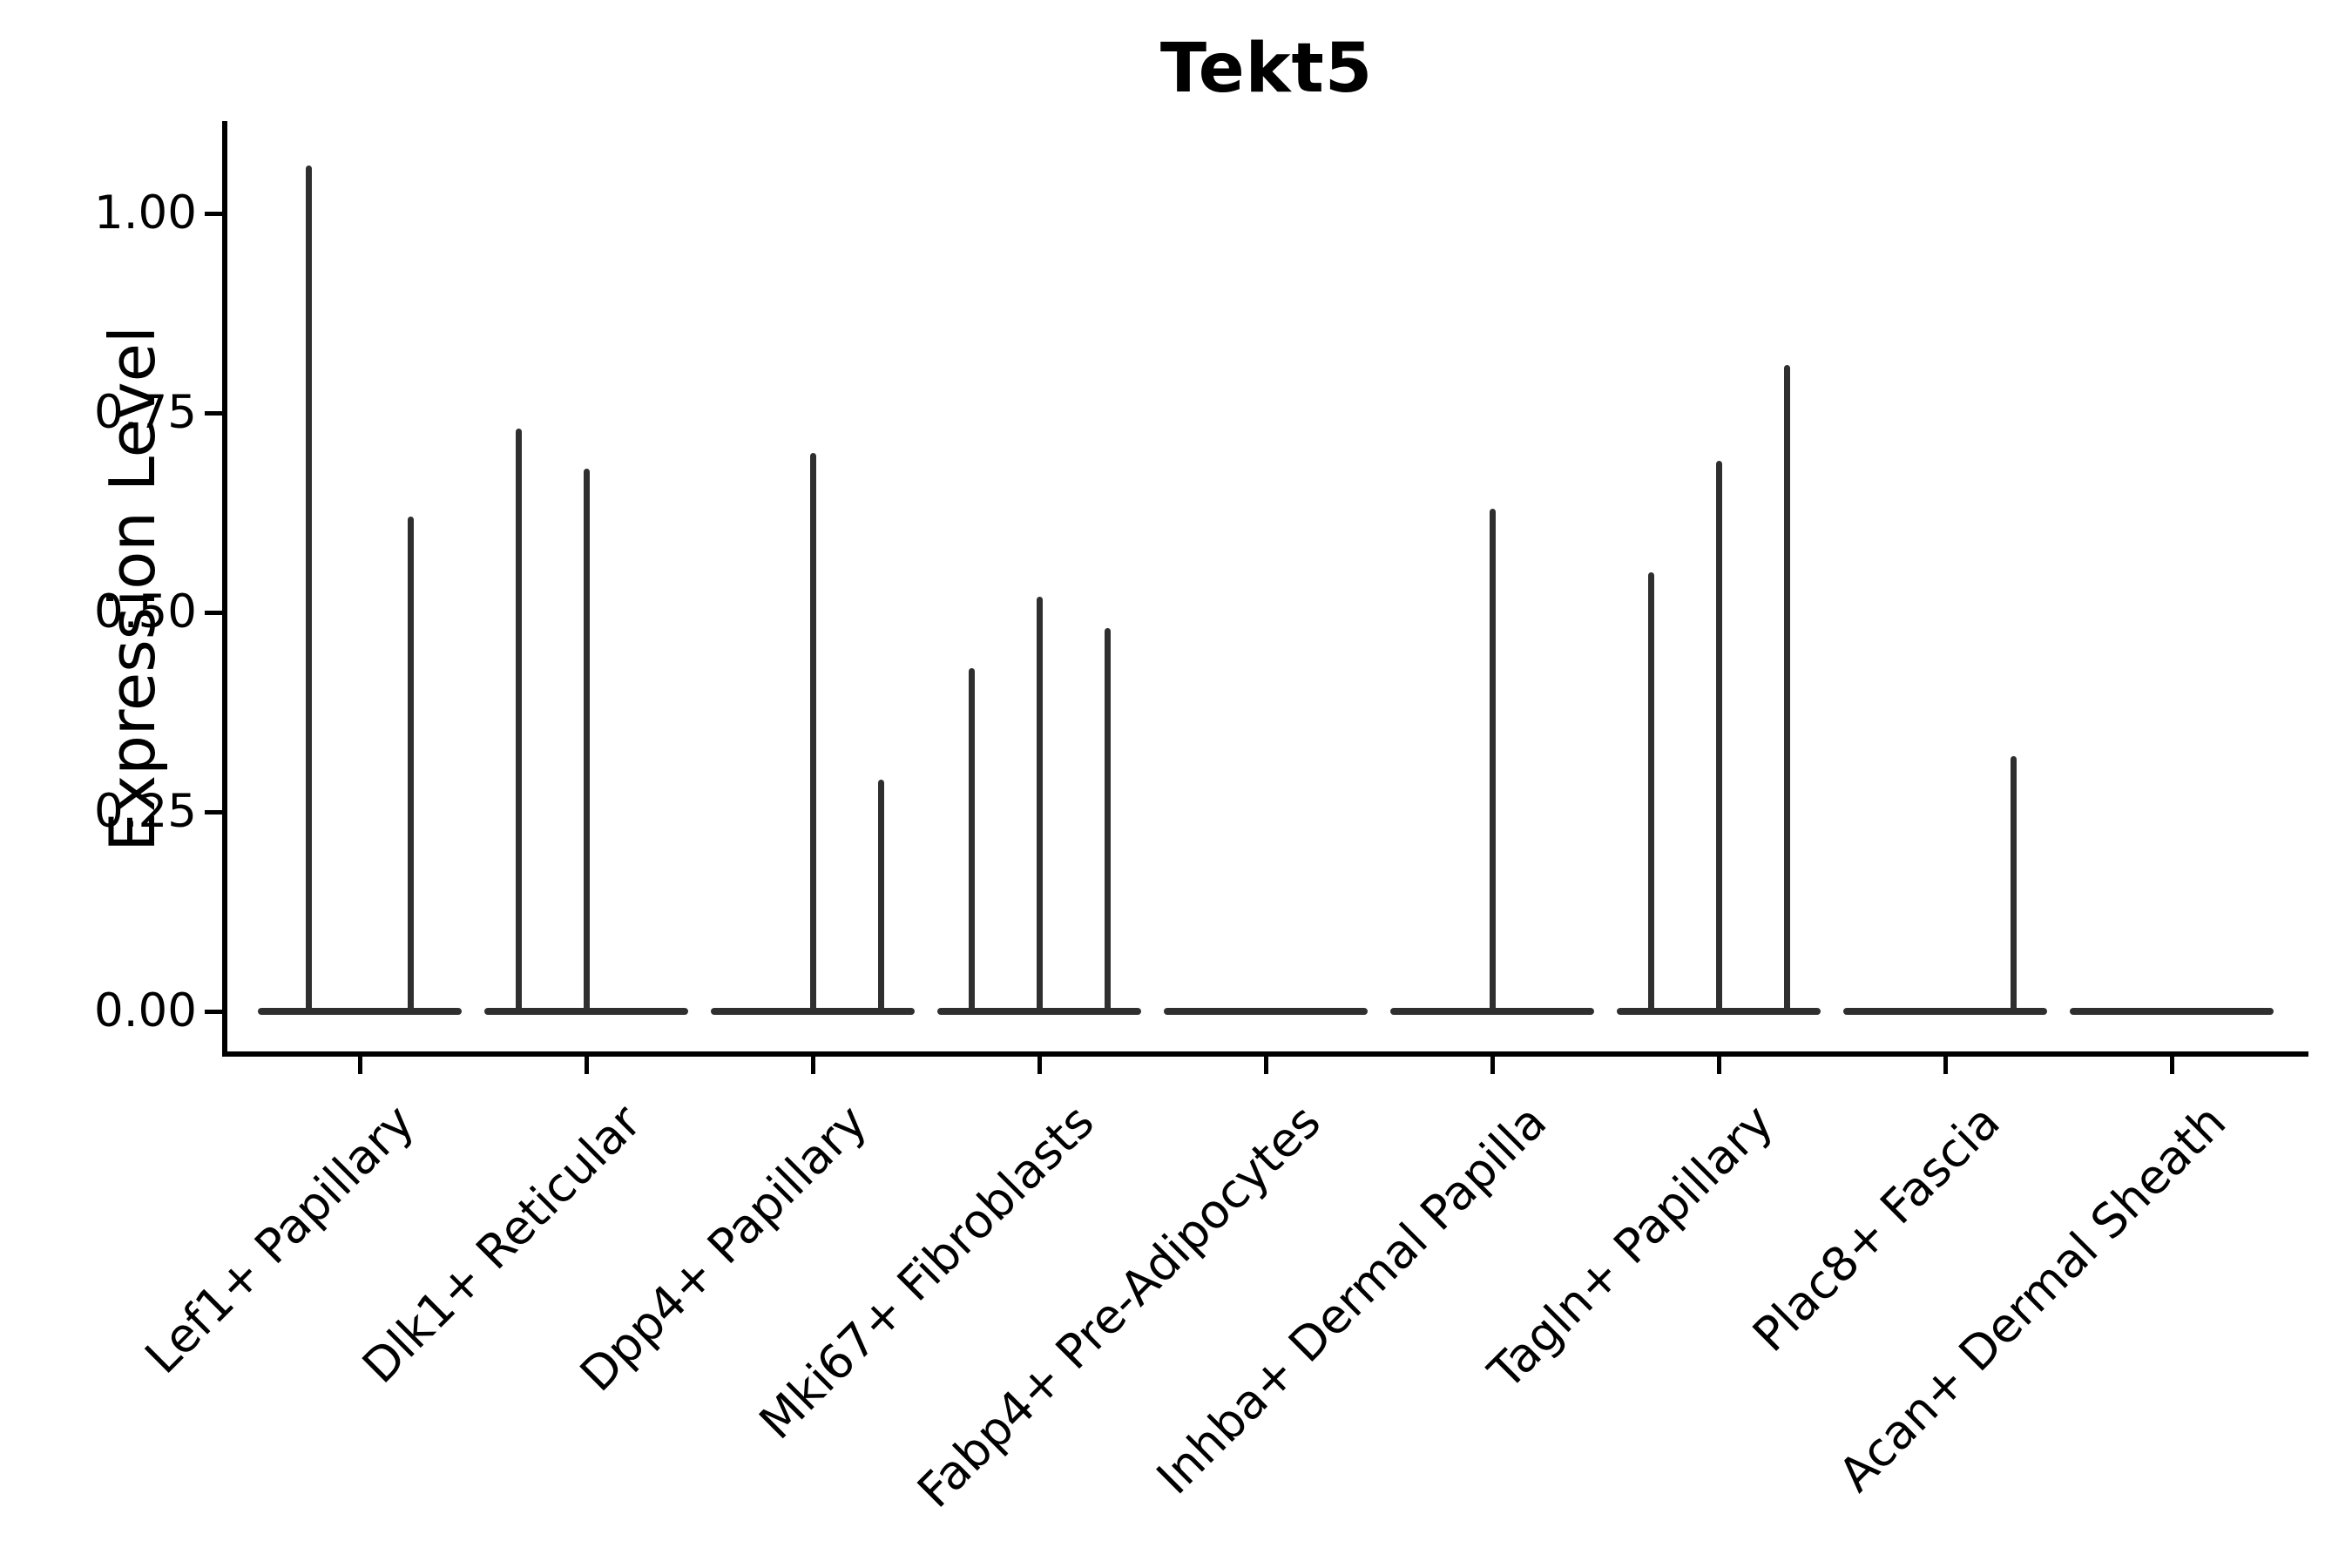 The image size is (2352, 1568). What do you see at coordinates (1352, 1300) in the screenshot?
I see `category-tick-label: Inhba+ Dermal Papilla` at bounding box center [1352, 1300].